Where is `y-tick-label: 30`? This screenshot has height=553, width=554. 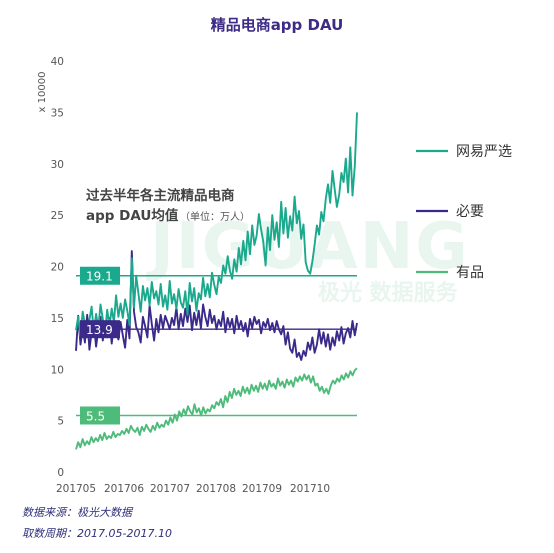
y-tick-label: 30 is located at coordinates (57, 165).